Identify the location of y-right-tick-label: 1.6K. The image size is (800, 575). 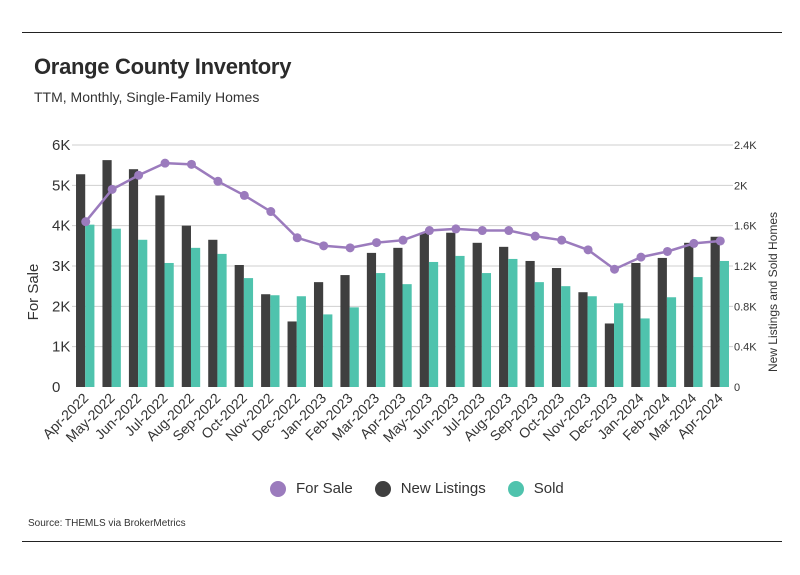
(745, 227).